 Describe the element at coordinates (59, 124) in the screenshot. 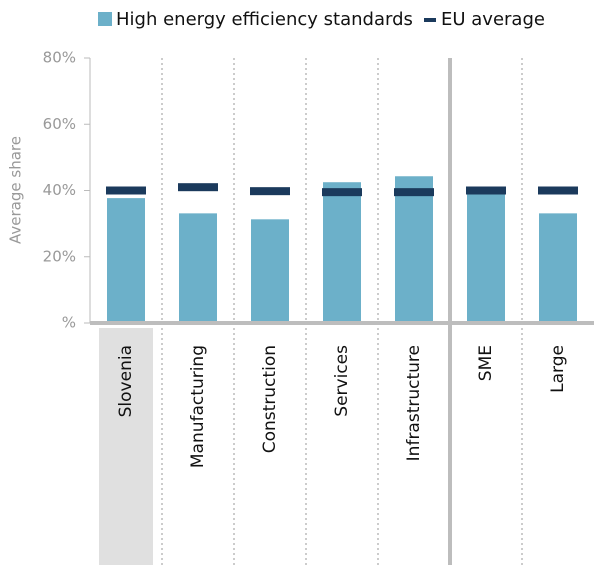

I see `y-tick-label: 60%` at that location.